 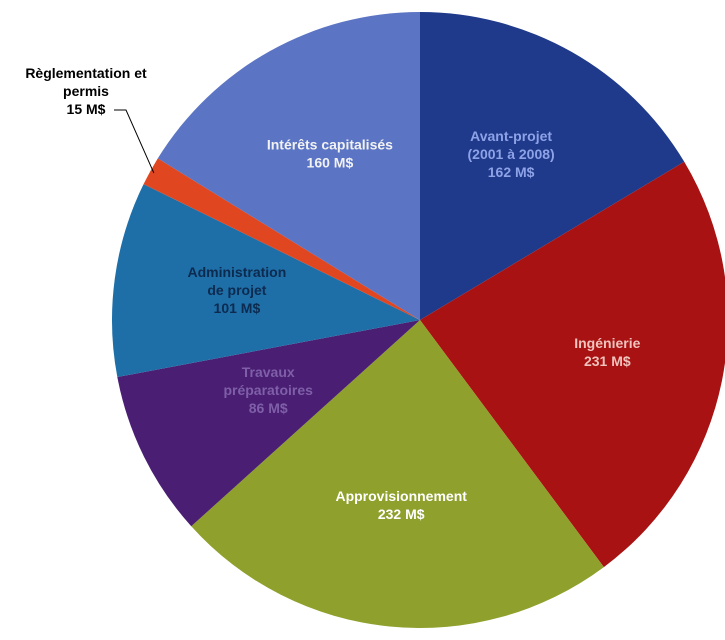 I want to click on pie-slice-administration, so click(x=266, y=281).